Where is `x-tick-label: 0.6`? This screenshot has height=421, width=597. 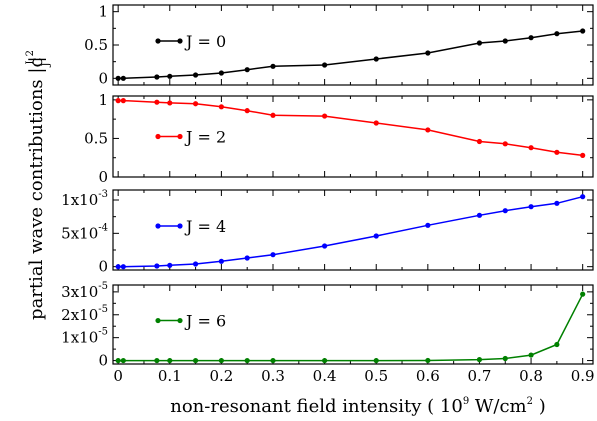
x-tick-label: 0.6 is located at coordinates (428, 376).